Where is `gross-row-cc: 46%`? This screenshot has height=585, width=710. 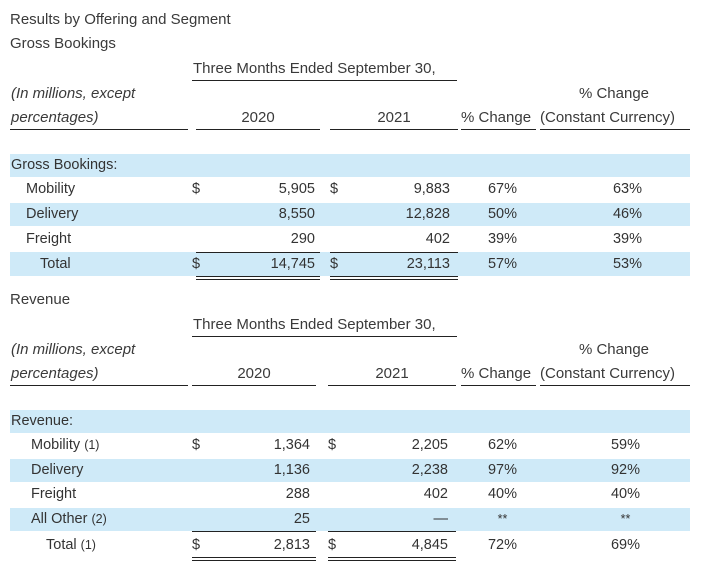 gross-row-cc: 46% is located at coordinates (627, 214).